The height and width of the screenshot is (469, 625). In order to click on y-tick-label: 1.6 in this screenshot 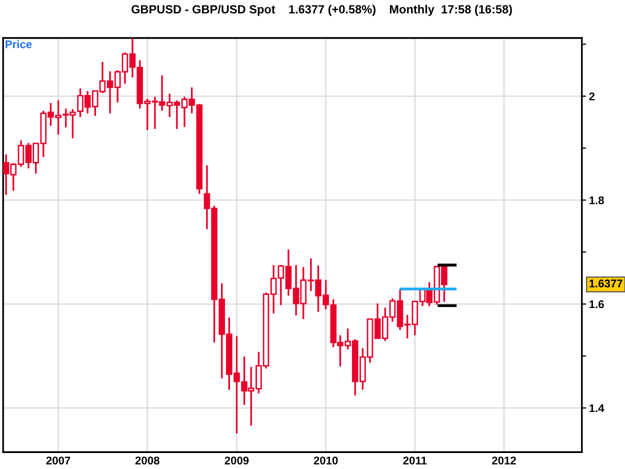, I will do `click(597, 304)`.